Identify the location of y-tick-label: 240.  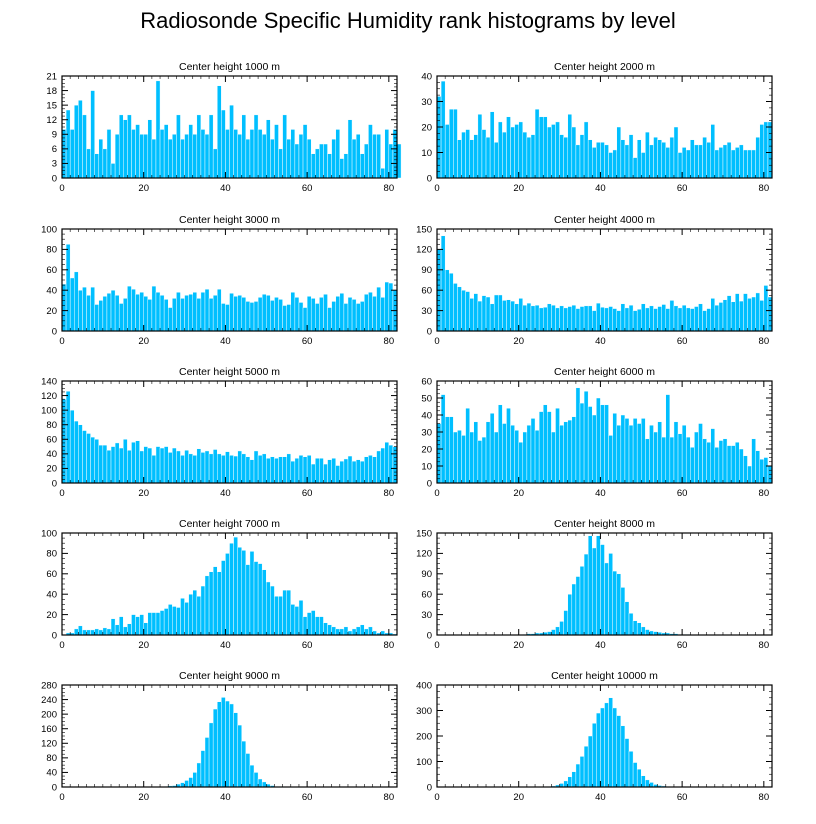
(49, 700).